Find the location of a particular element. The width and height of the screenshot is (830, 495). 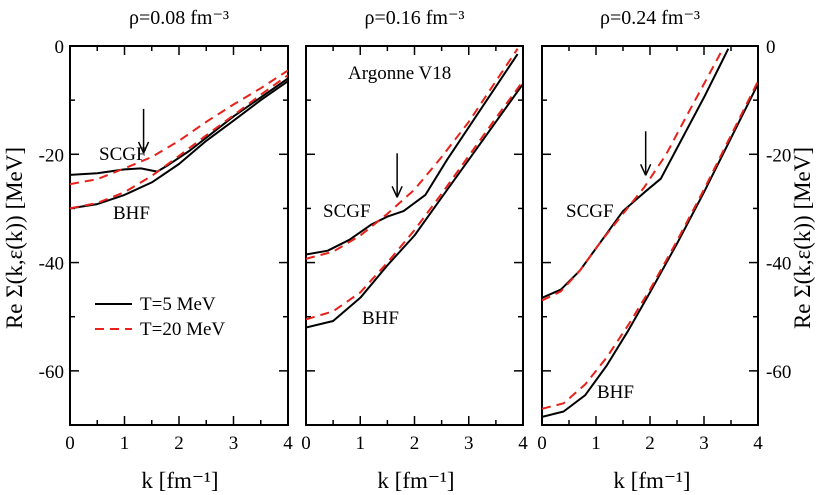

panel-title: ρ=0.24 fm⁻³ is located at coordinates (650, 18).